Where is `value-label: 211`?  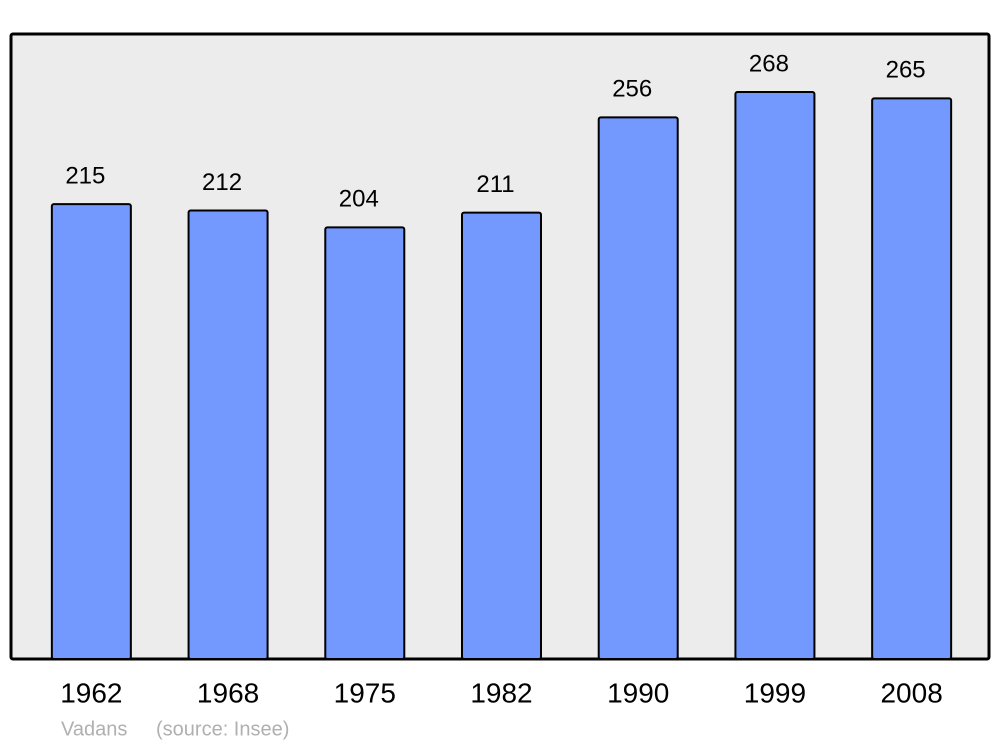
value-label: 211 is located at coordinates (495, 184).